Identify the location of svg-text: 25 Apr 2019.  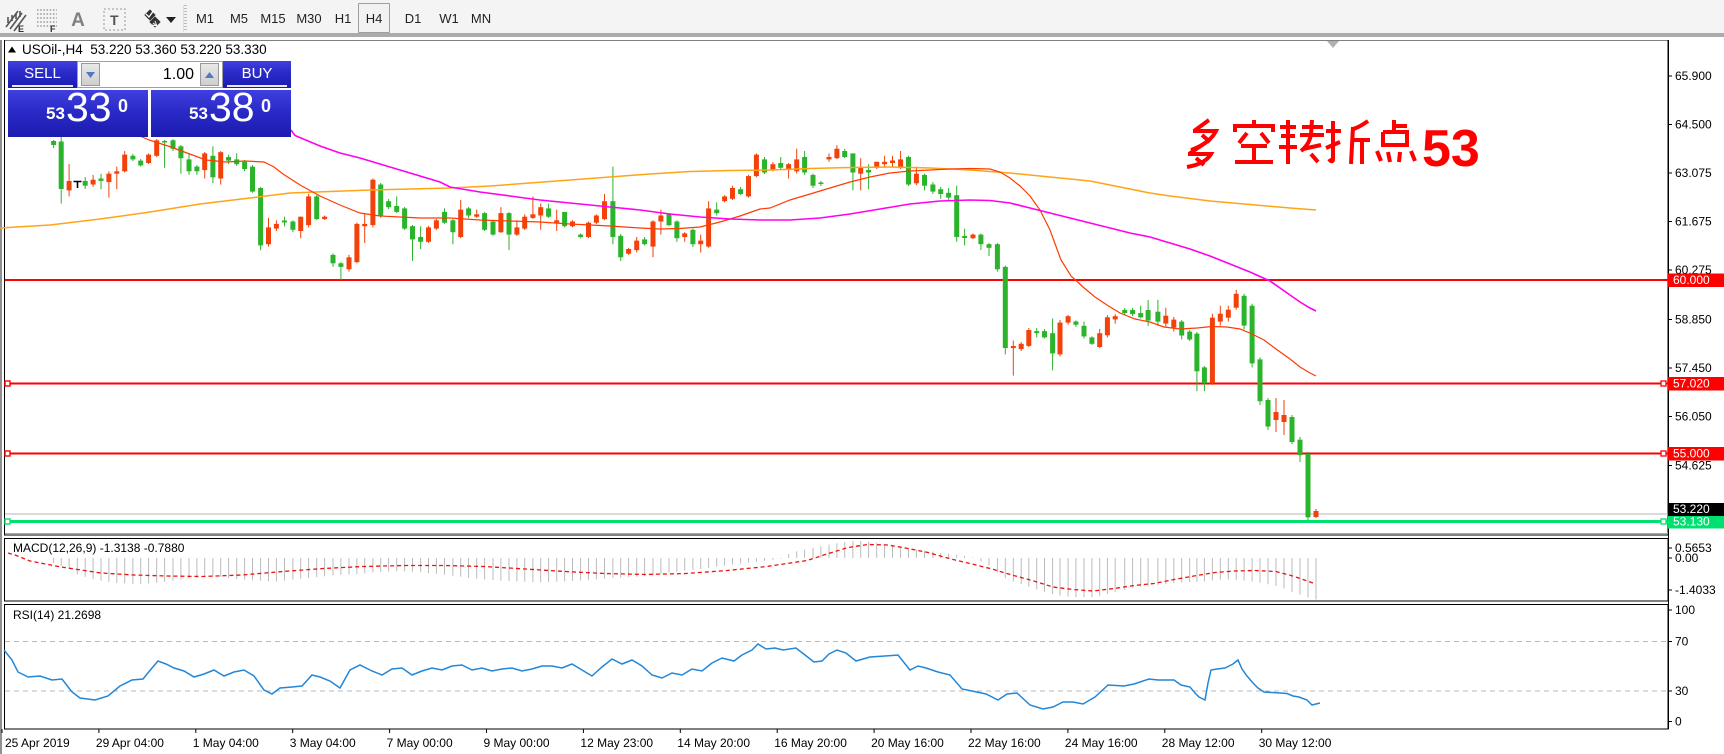
(37, 743).